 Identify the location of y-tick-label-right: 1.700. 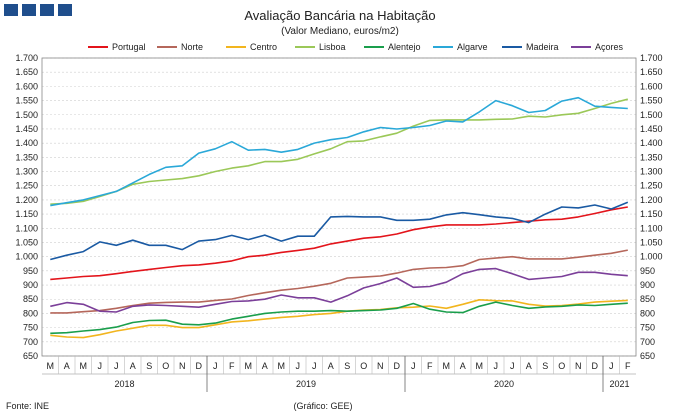
(651, 58).